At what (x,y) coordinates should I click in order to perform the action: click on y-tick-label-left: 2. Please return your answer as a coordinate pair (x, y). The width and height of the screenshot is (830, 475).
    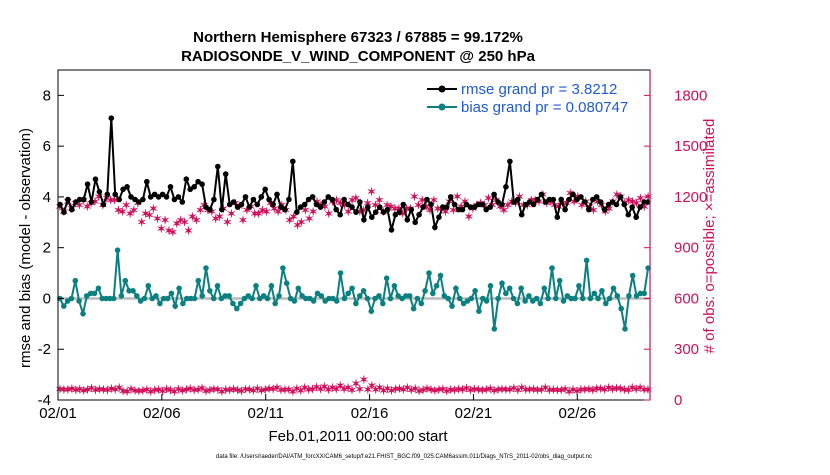
    Looking at the image, I should click on (47, 248).